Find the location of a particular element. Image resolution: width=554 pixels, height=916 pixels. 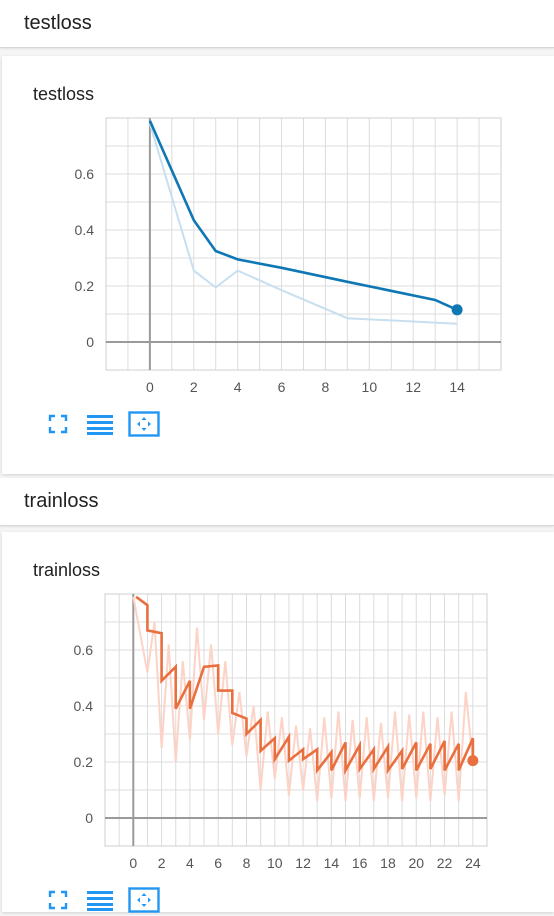

section-header-testloss: testloss is located at coordinates (277, 24).